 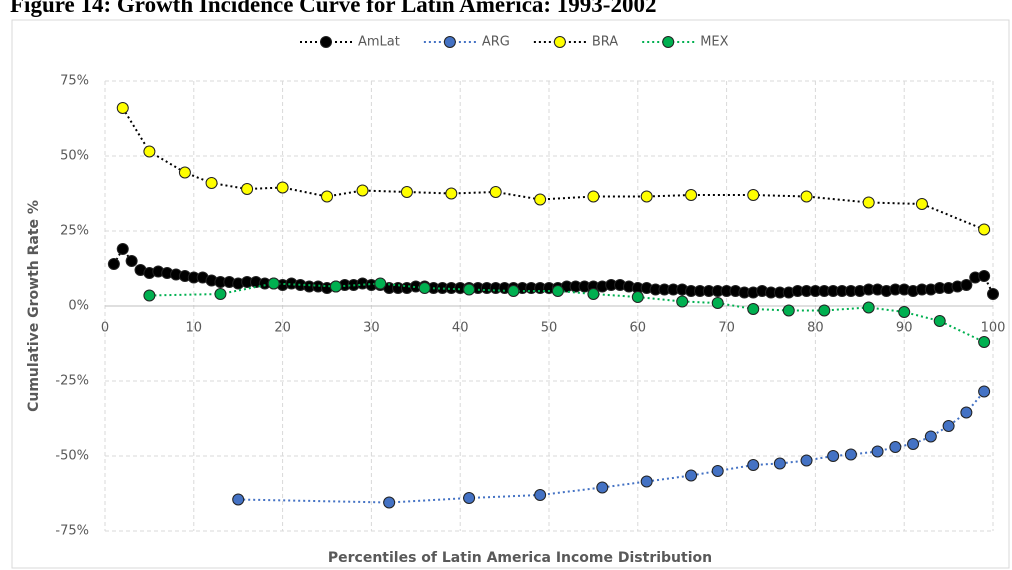 What do you see at coordinates (714, 42) in the screenshot?
I see `legend-label: MEX` at bounding box center [714, 42].